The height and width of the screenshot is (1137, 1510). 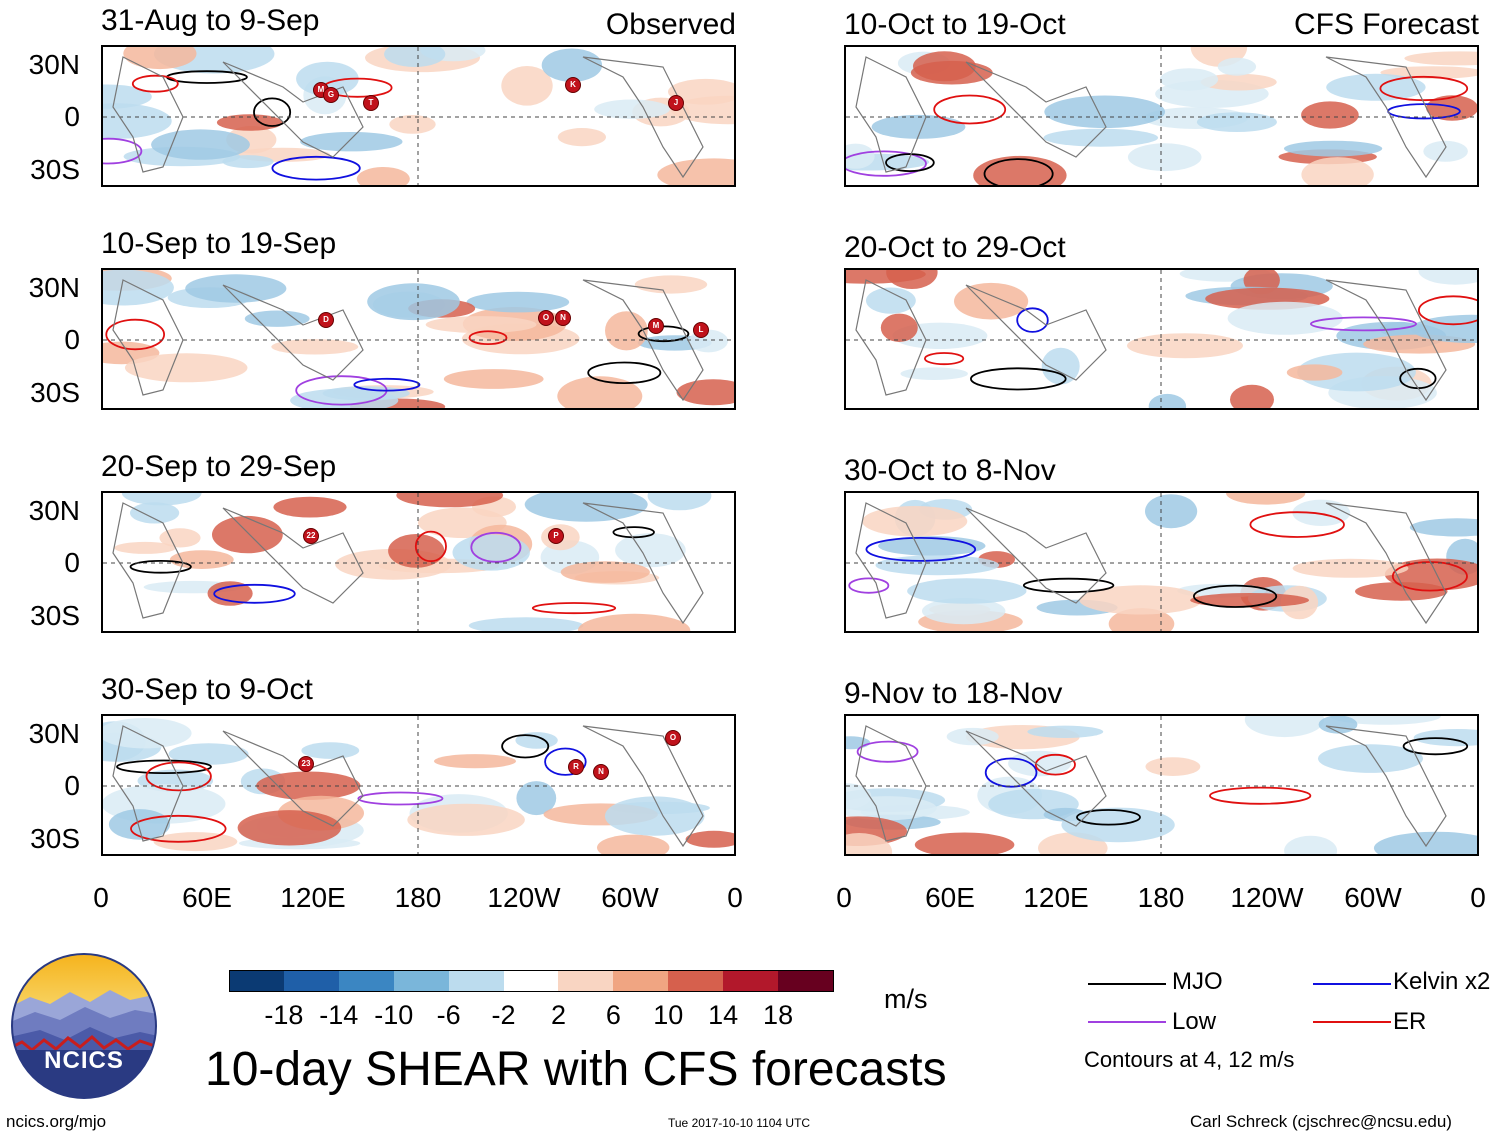 I want to click on lat-label-30n-3: 30N, so click(x=54, y=510).